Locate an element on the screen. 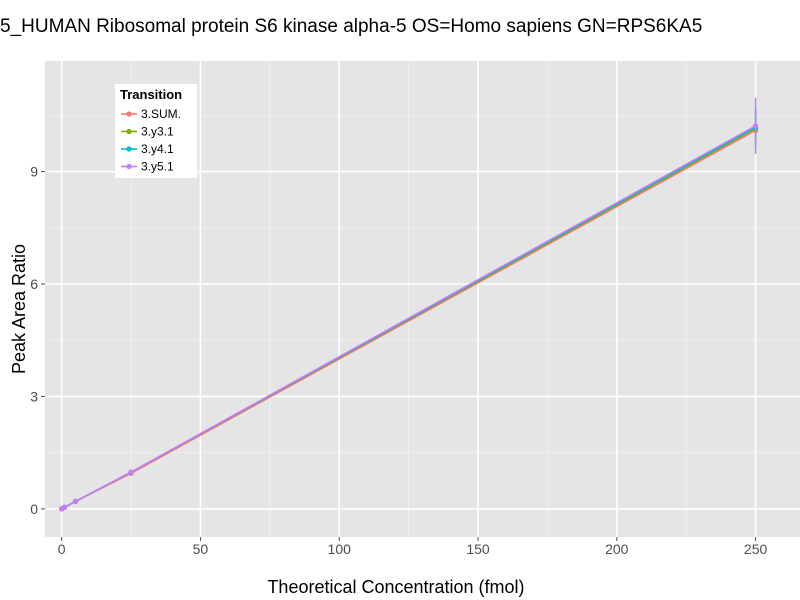 This screenshot has width=800, height=600. x-tick-label: 250 is located at coordinates (756, 549).